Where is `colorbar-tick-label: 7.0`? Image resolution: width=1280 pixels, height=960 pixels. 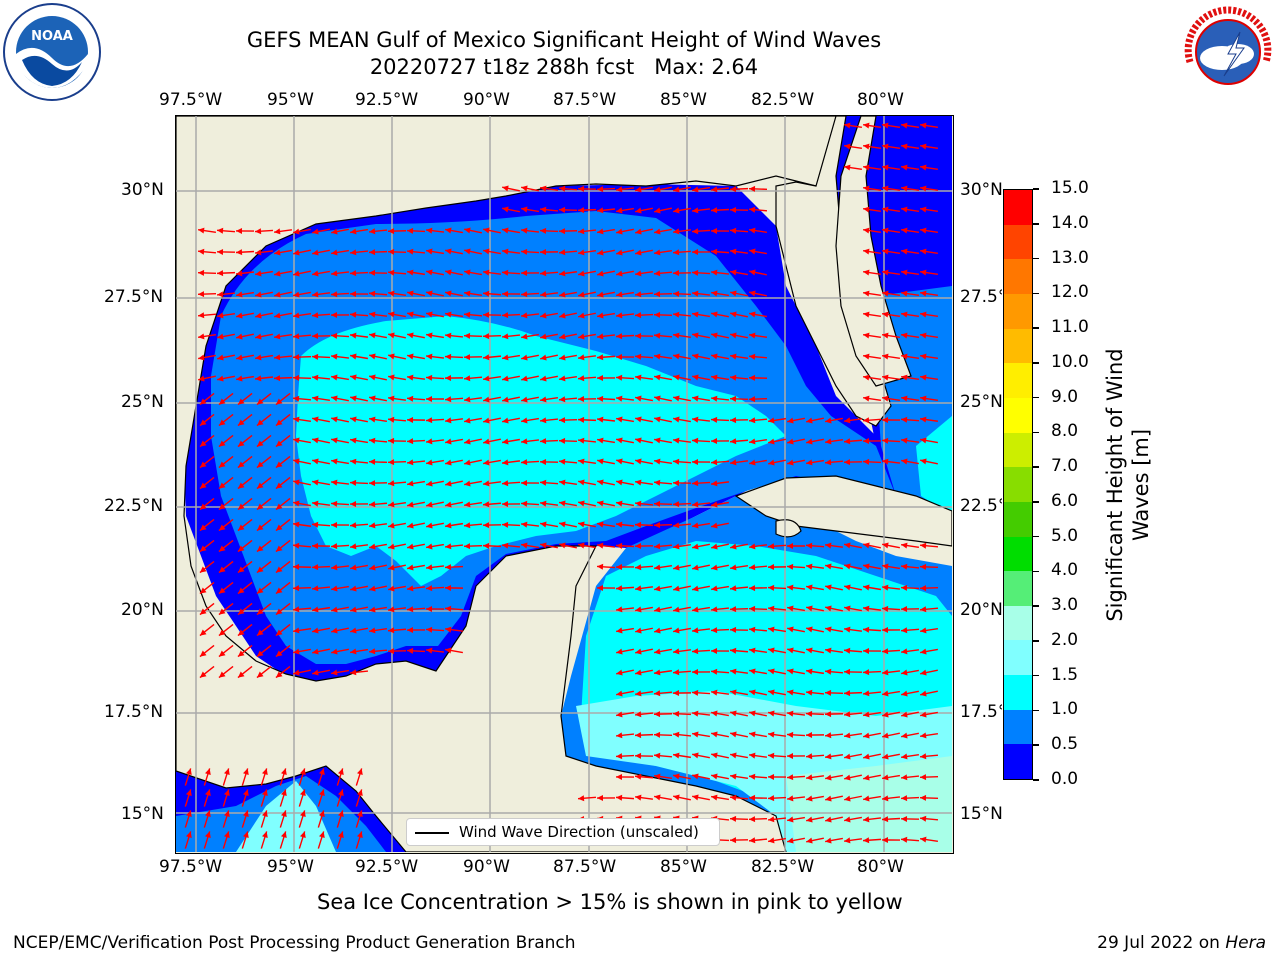
colorbar-tick-label: 7.0 is located at coordinates (1065, 466).